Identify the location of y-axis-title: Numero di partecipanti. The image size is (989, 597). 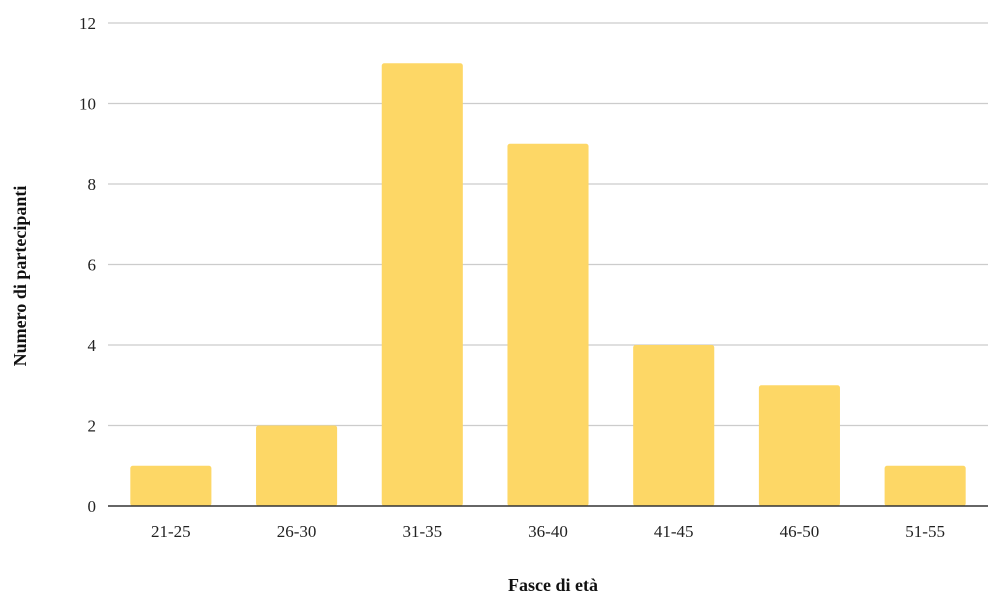
(20, 276).